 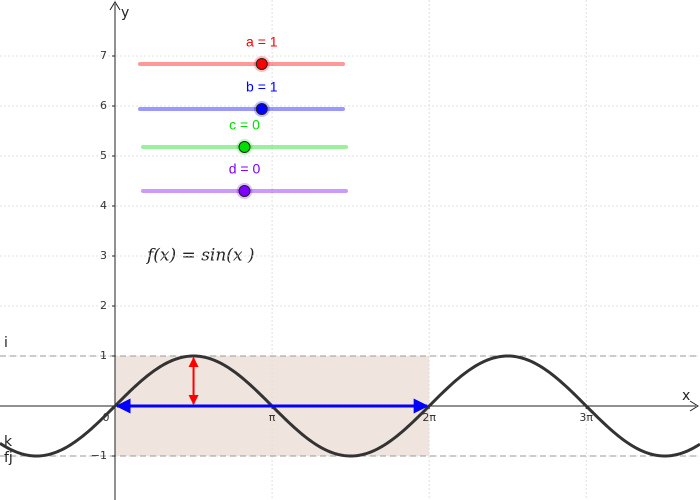 I want to click on x-tick-label: 3π, so click(x=586, y=417).